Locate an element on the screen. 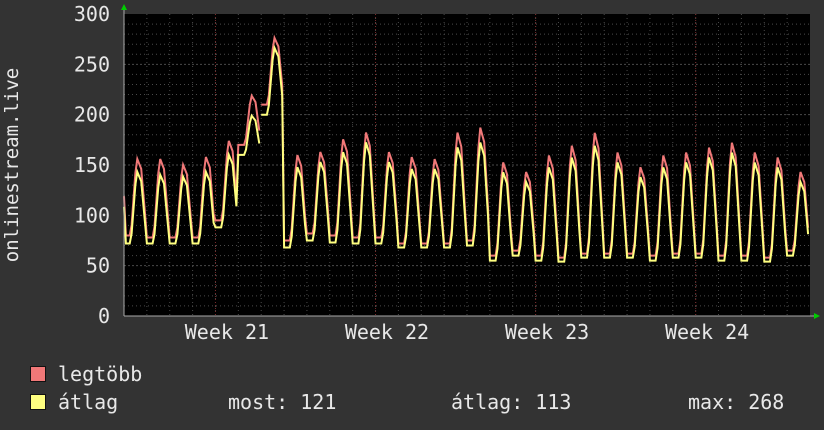  y-axis-arrow-icon is located at coordinates (124, 7).